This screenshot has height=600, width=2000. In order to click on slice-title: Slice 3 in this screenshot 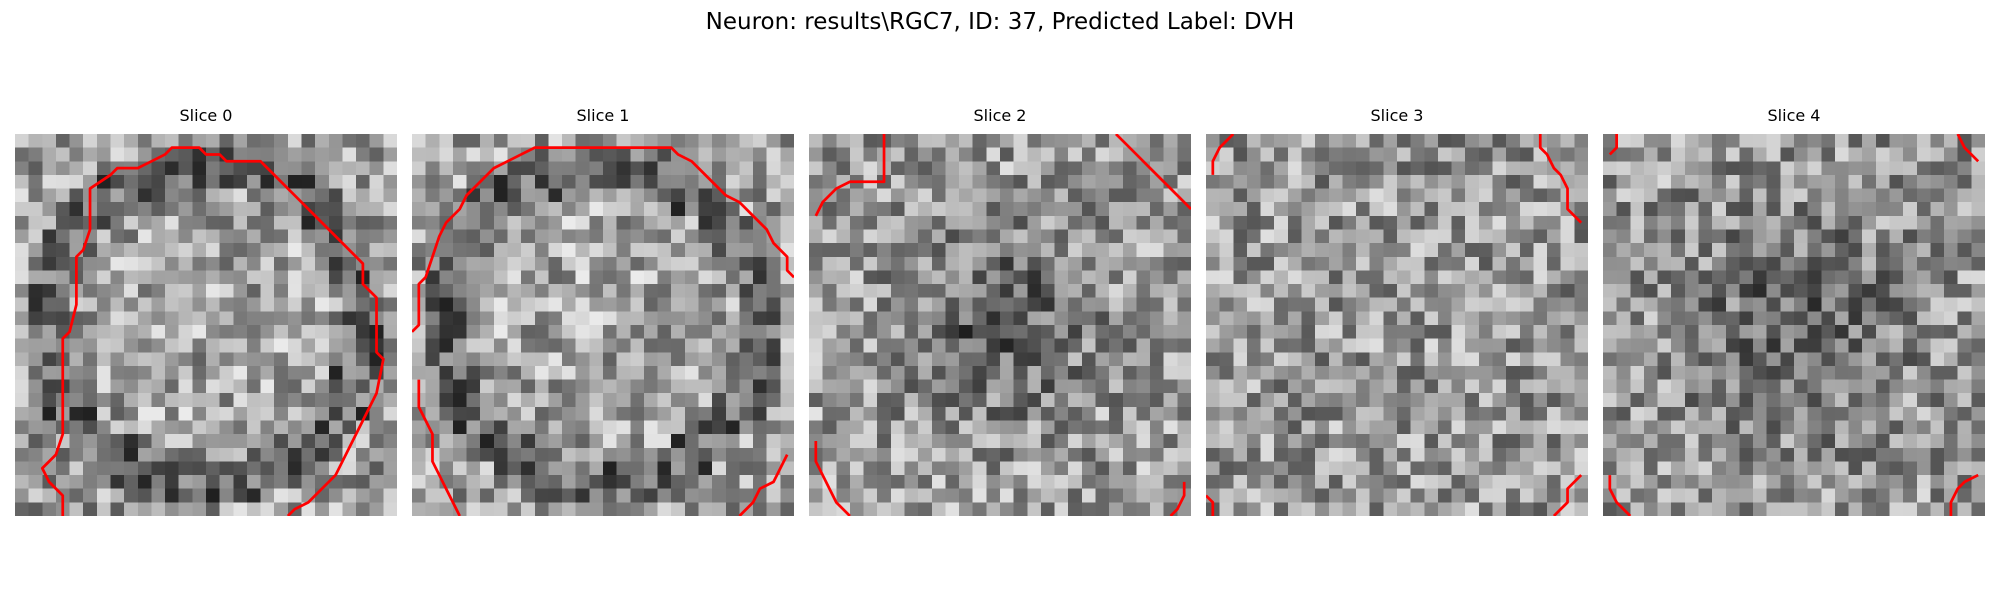, I will do `click(1397, 115)`.